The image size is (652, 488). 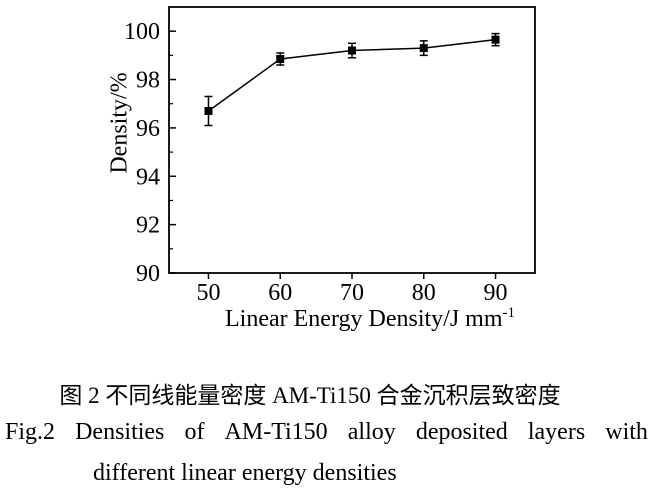 I want to click on caption-word: alloy, so click(x=371, y=432).